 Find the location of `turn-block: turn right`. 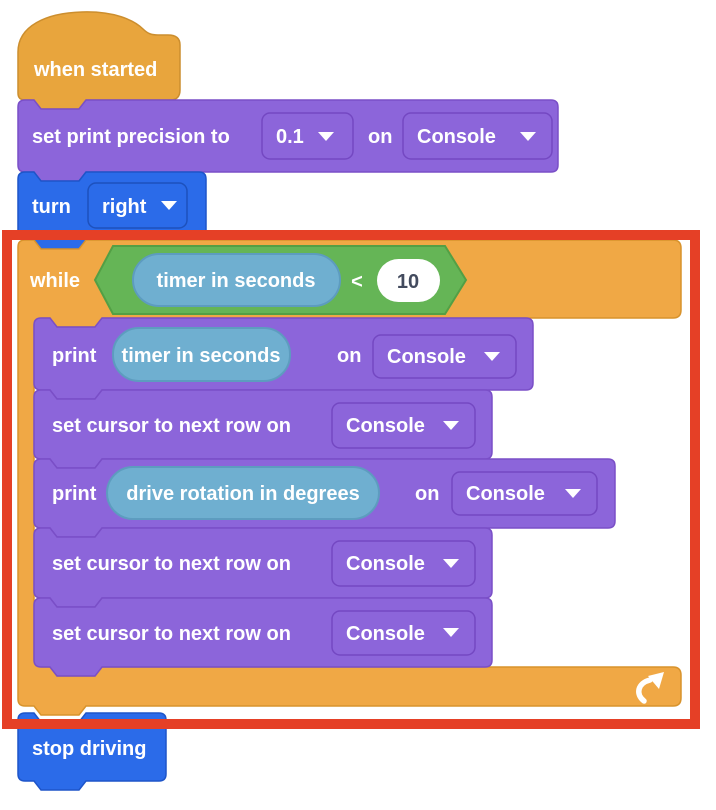

turn-block: turn right is located at coordinates (112, 210).